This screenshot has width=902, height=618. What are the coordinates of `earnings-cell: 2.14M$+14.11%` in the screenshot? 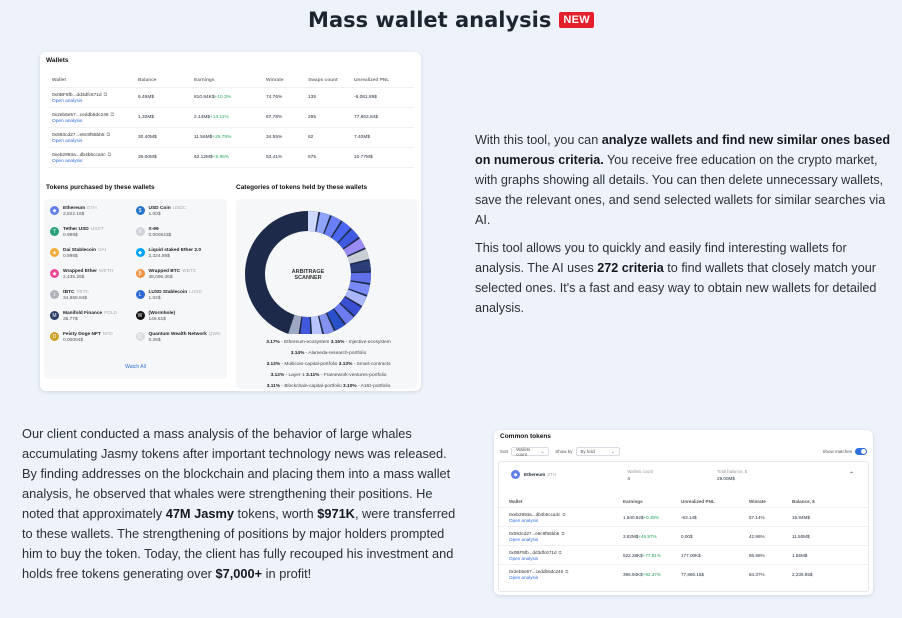 It's located at (230, 117).